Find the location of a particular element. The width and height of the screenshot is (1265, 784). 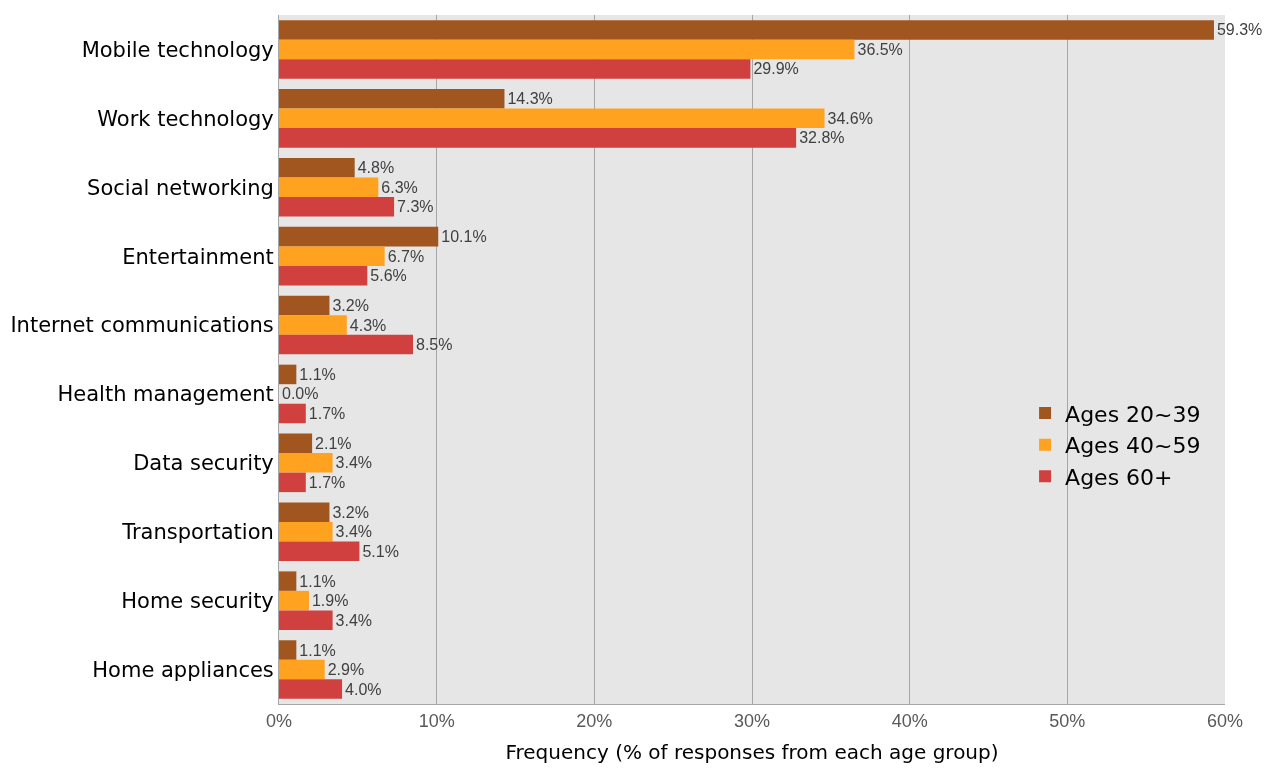

data-label: 5.6% is located at coordinates (388, 276).